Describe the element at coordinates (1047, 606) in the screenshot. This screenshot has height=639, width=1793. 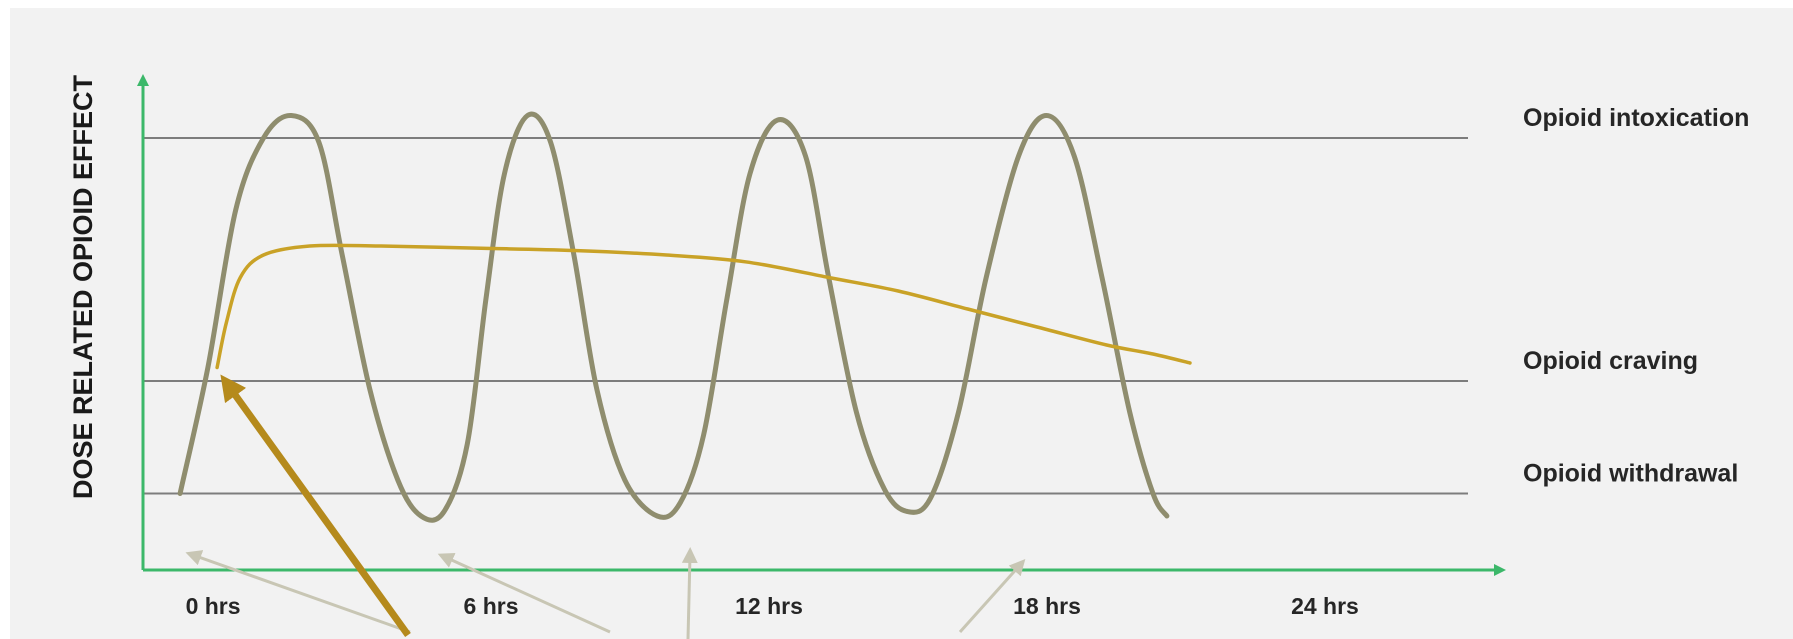
I see `x-tick-label-3: 18 hrs` at that location.